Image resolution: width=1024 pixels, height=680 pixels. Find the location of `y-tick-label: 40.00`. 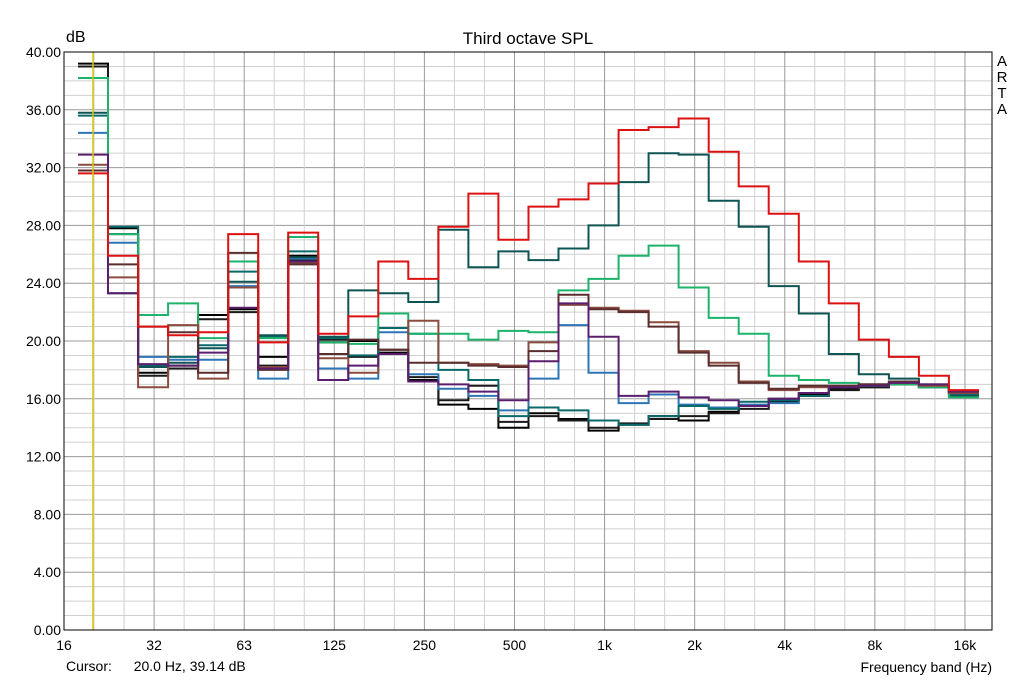

y-tick-label: 40.00 is located at coordinates (43, 52).